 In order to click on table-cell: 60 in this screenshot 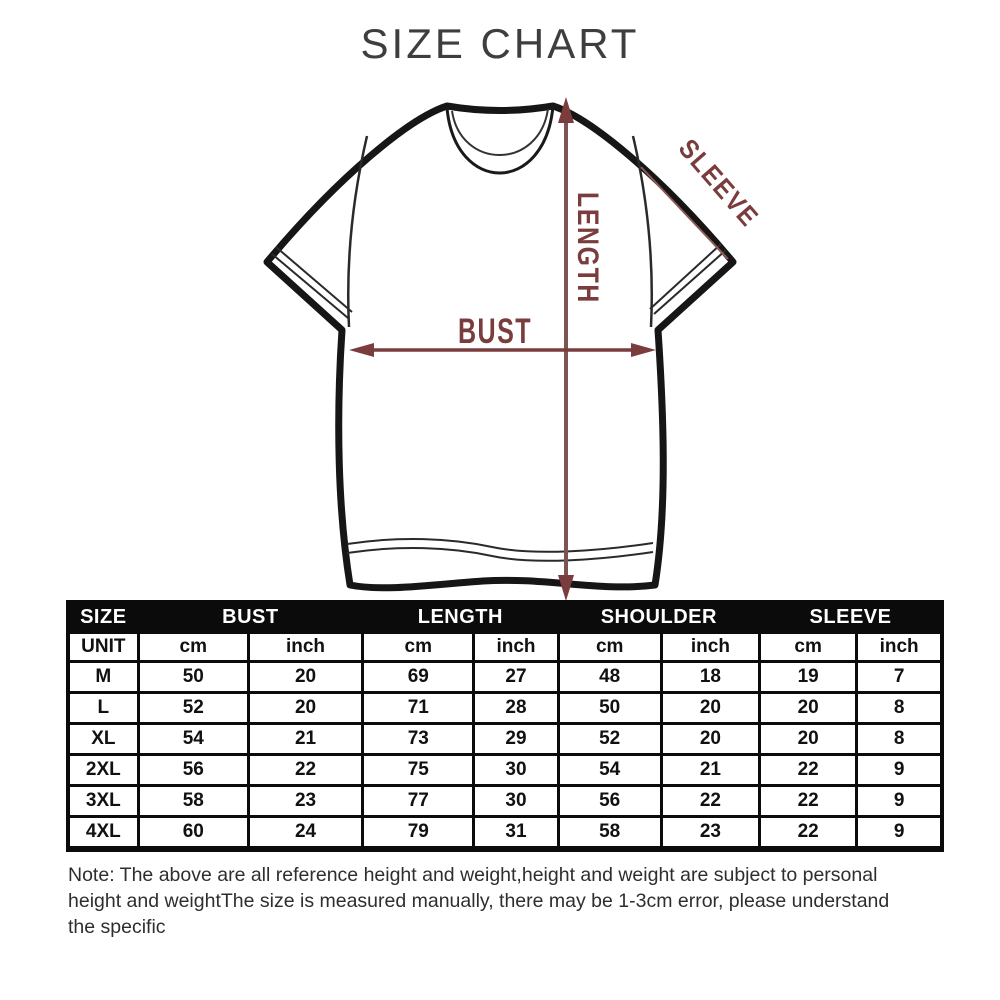, I will do `click(193, 833)`.